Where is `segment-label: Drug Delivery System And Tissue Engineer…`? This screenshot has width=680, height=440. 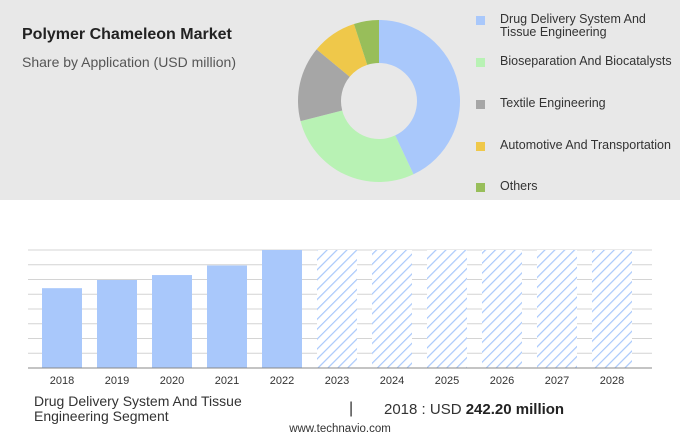
segment-label: Drug Delivery System And Tissue Engineer… is located at coordinates (138, 408).